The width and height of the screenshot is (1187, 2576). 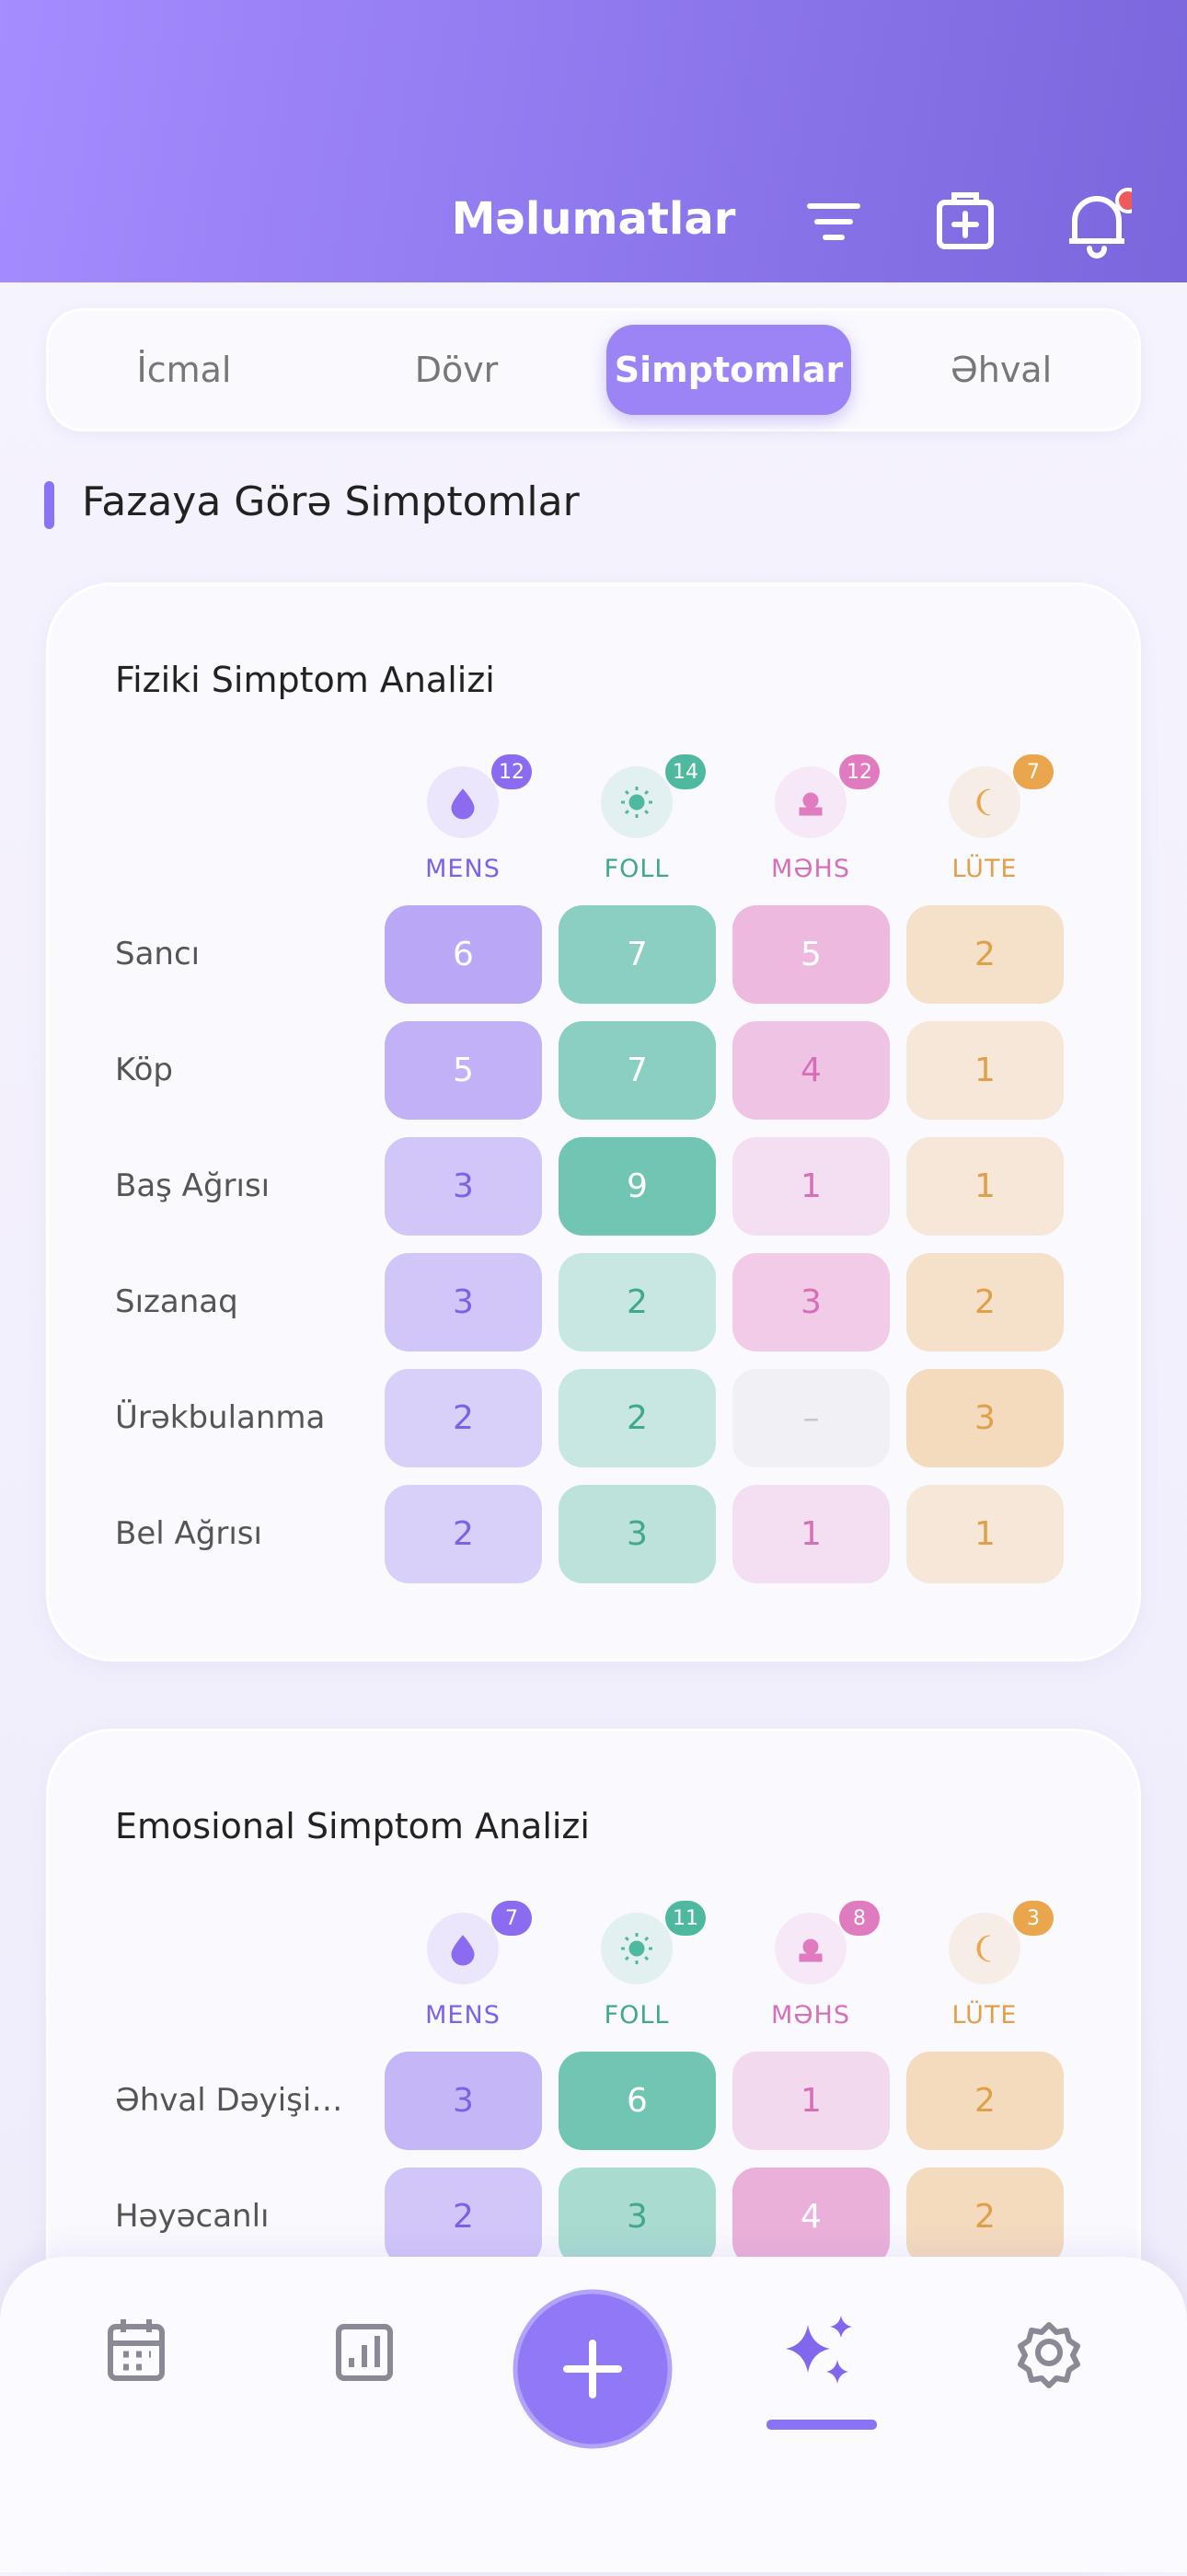 What do you see at coordinates (637, 1186) in the screenshot?
I see `value-cell: 9` at bounding box center [637, 1186].